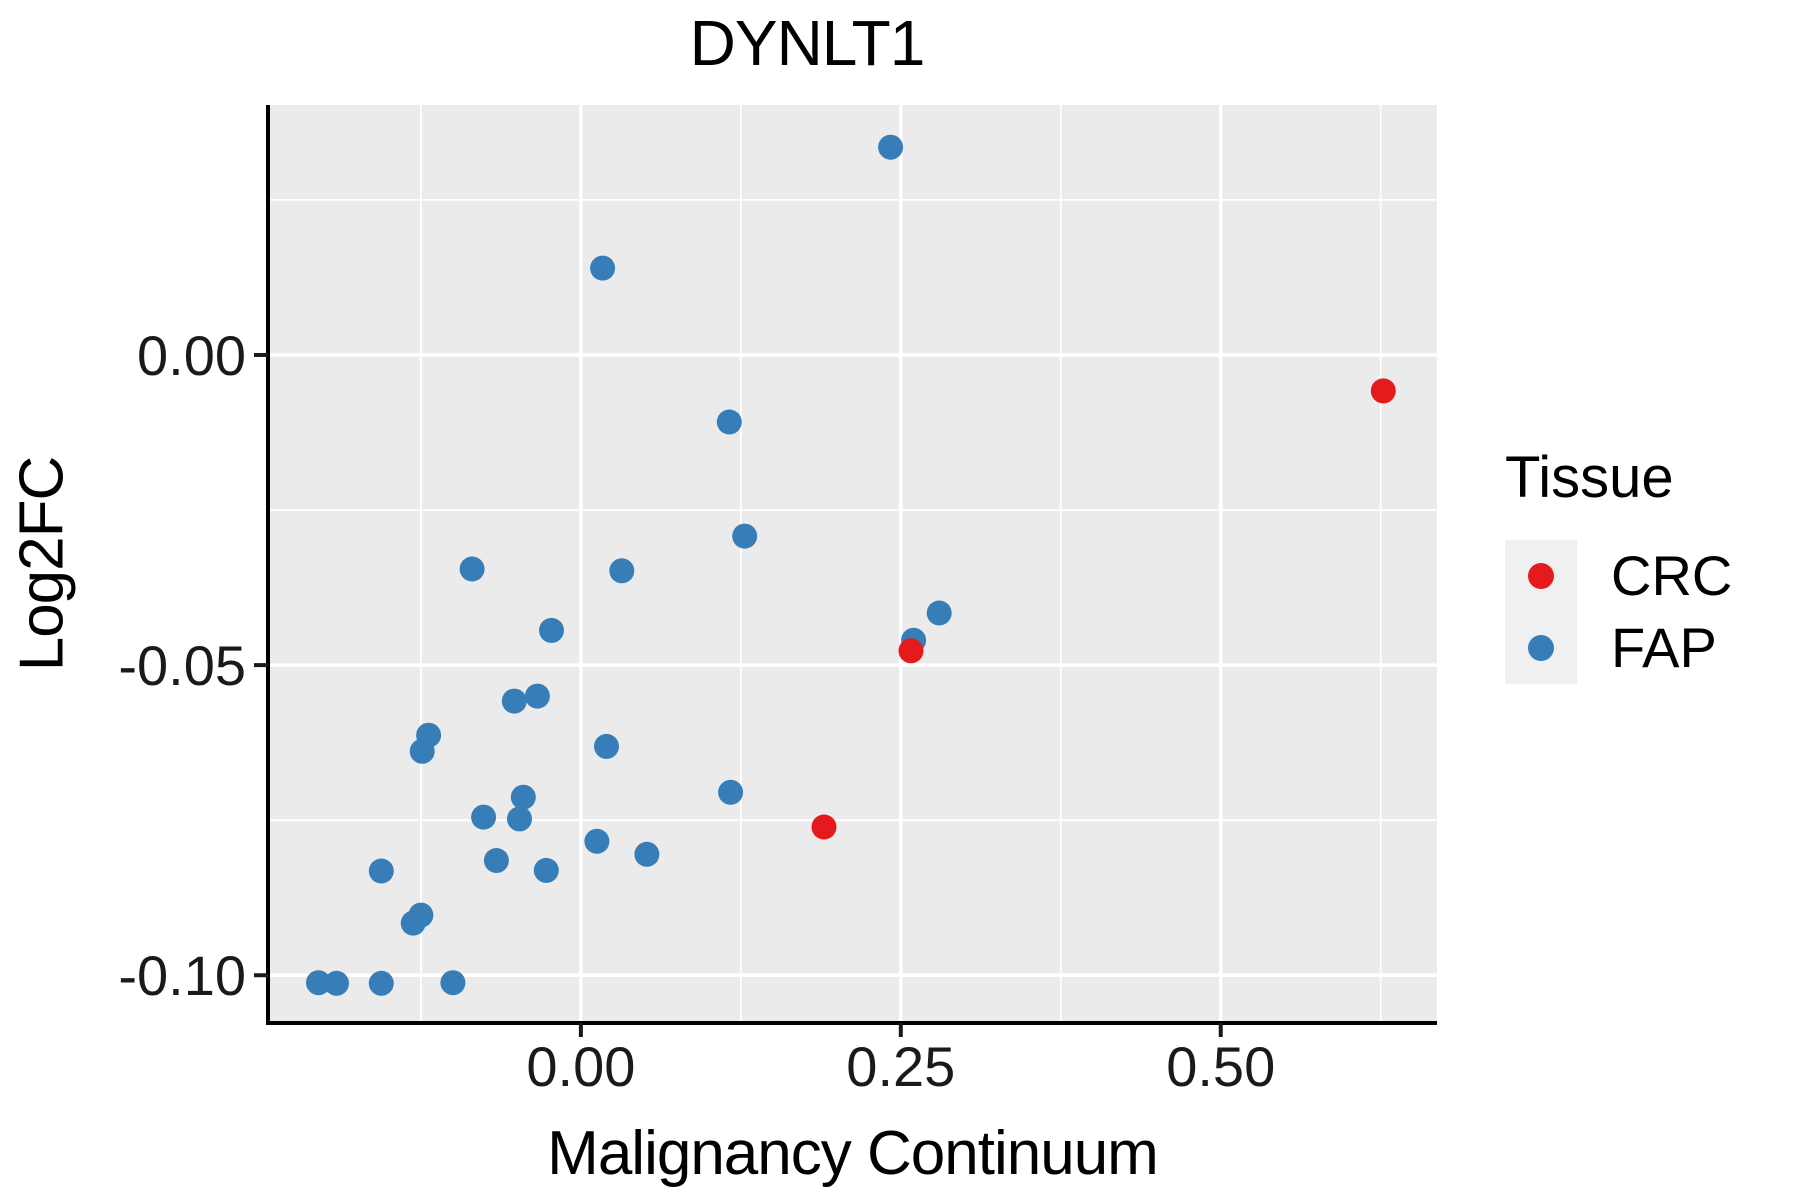 The height and width of the screenshot is (1200, 1800). Describe the element at coordinates (807, 43) in the screenshot. I see `chart-title: DYNLT1` at that location.